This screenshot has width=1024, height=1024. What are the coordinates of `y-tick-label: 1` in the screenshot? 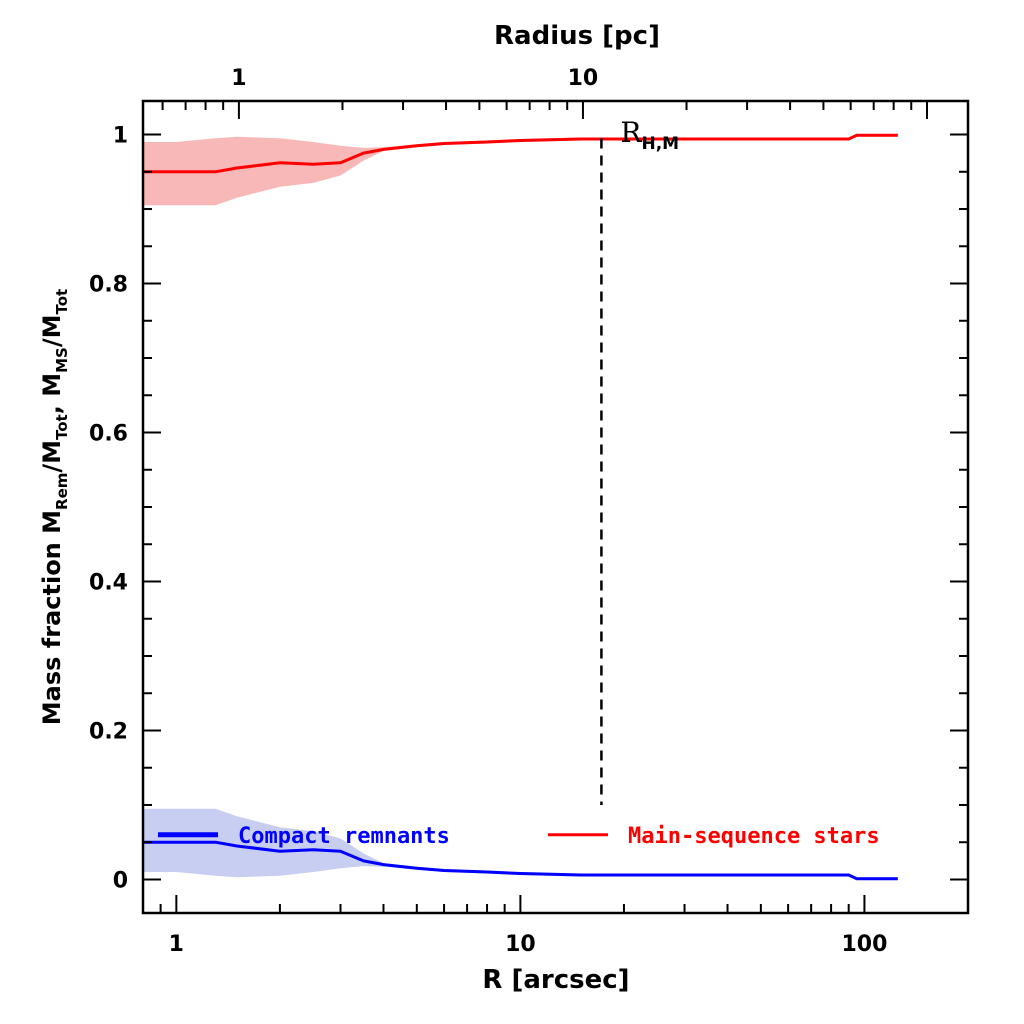 It's located at (120, 136).